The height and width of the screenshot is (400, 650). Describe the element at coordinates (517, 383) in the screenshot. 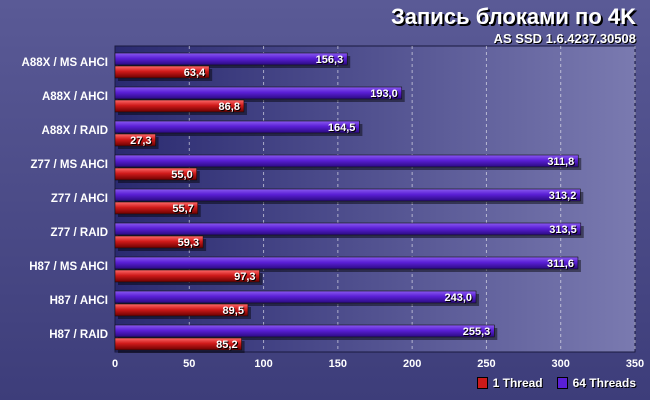

I see `legend-label-1-thread: 1 Thread` at that location.